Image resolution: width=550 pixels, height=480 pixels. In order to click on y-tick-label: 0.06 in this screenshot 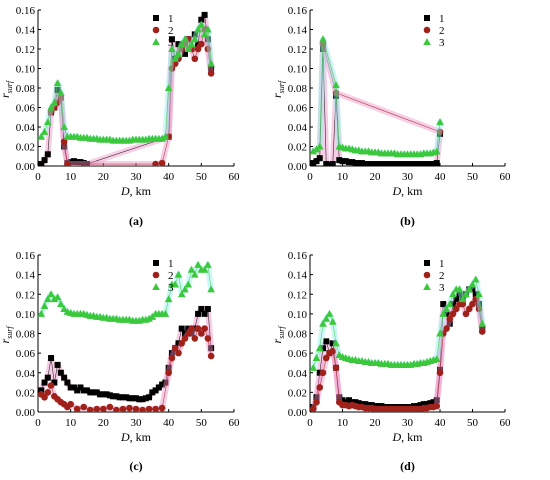, I will do `click(26, 109)`.